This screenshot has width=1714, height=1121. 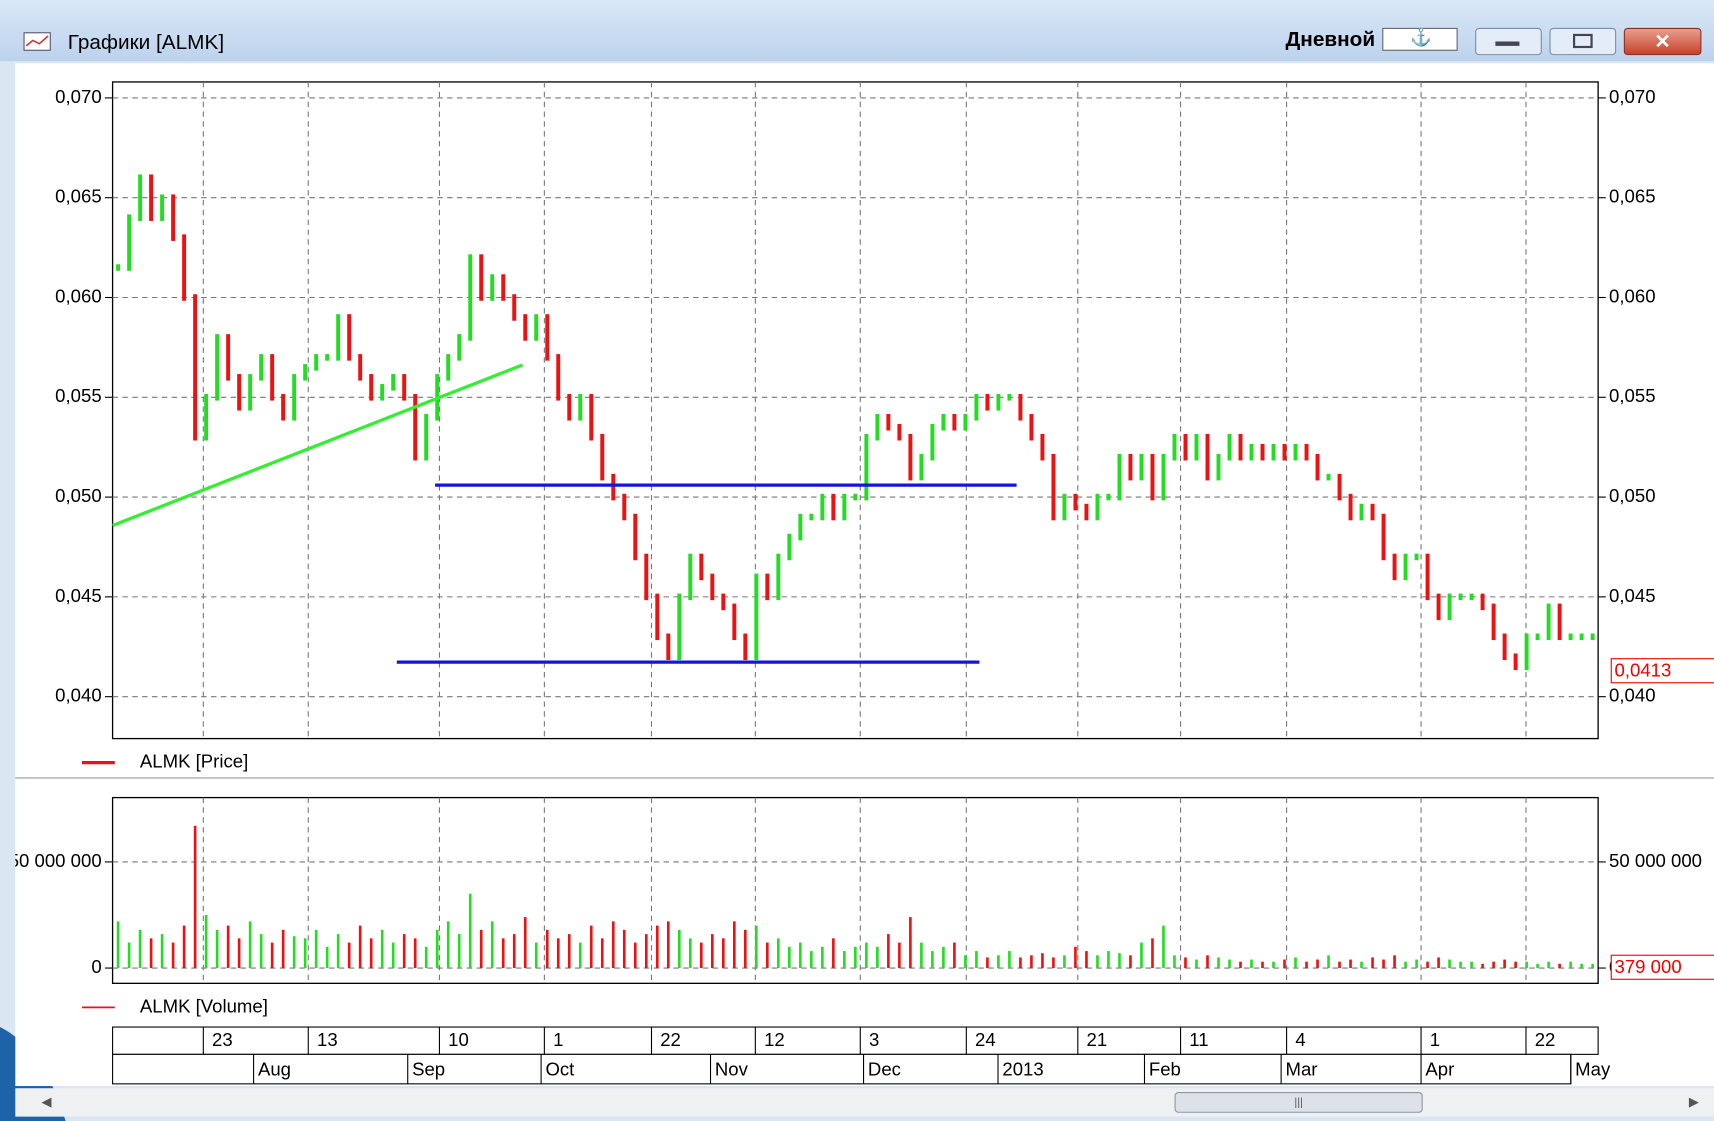 I want to click on scroll-thumb, so click(x=1298, y=1102).